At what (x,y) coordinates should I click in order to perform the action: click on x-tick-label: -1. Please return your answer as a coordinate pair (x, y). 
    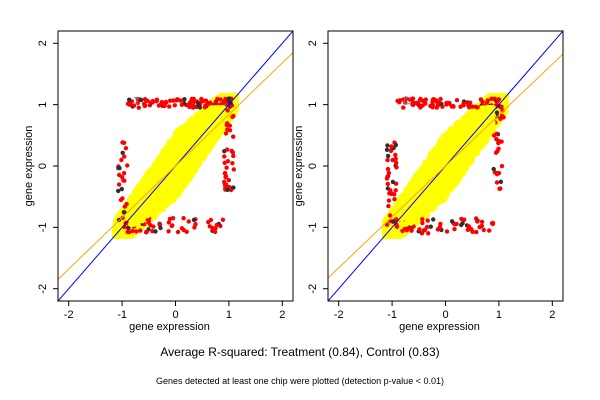
    Looking at the image, I should click on (122, 315).